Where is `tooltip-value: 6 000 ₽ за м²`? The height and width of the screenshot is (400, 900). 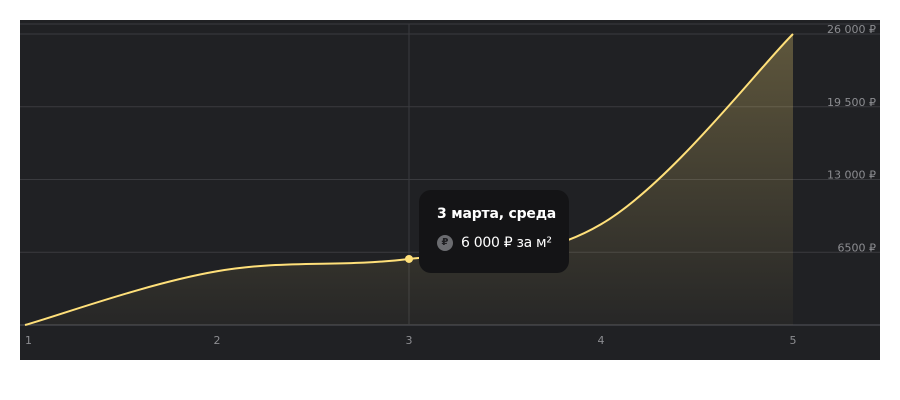
tooltip-value: 6 000 ₽ за м² is located at coordinates (506, 243).